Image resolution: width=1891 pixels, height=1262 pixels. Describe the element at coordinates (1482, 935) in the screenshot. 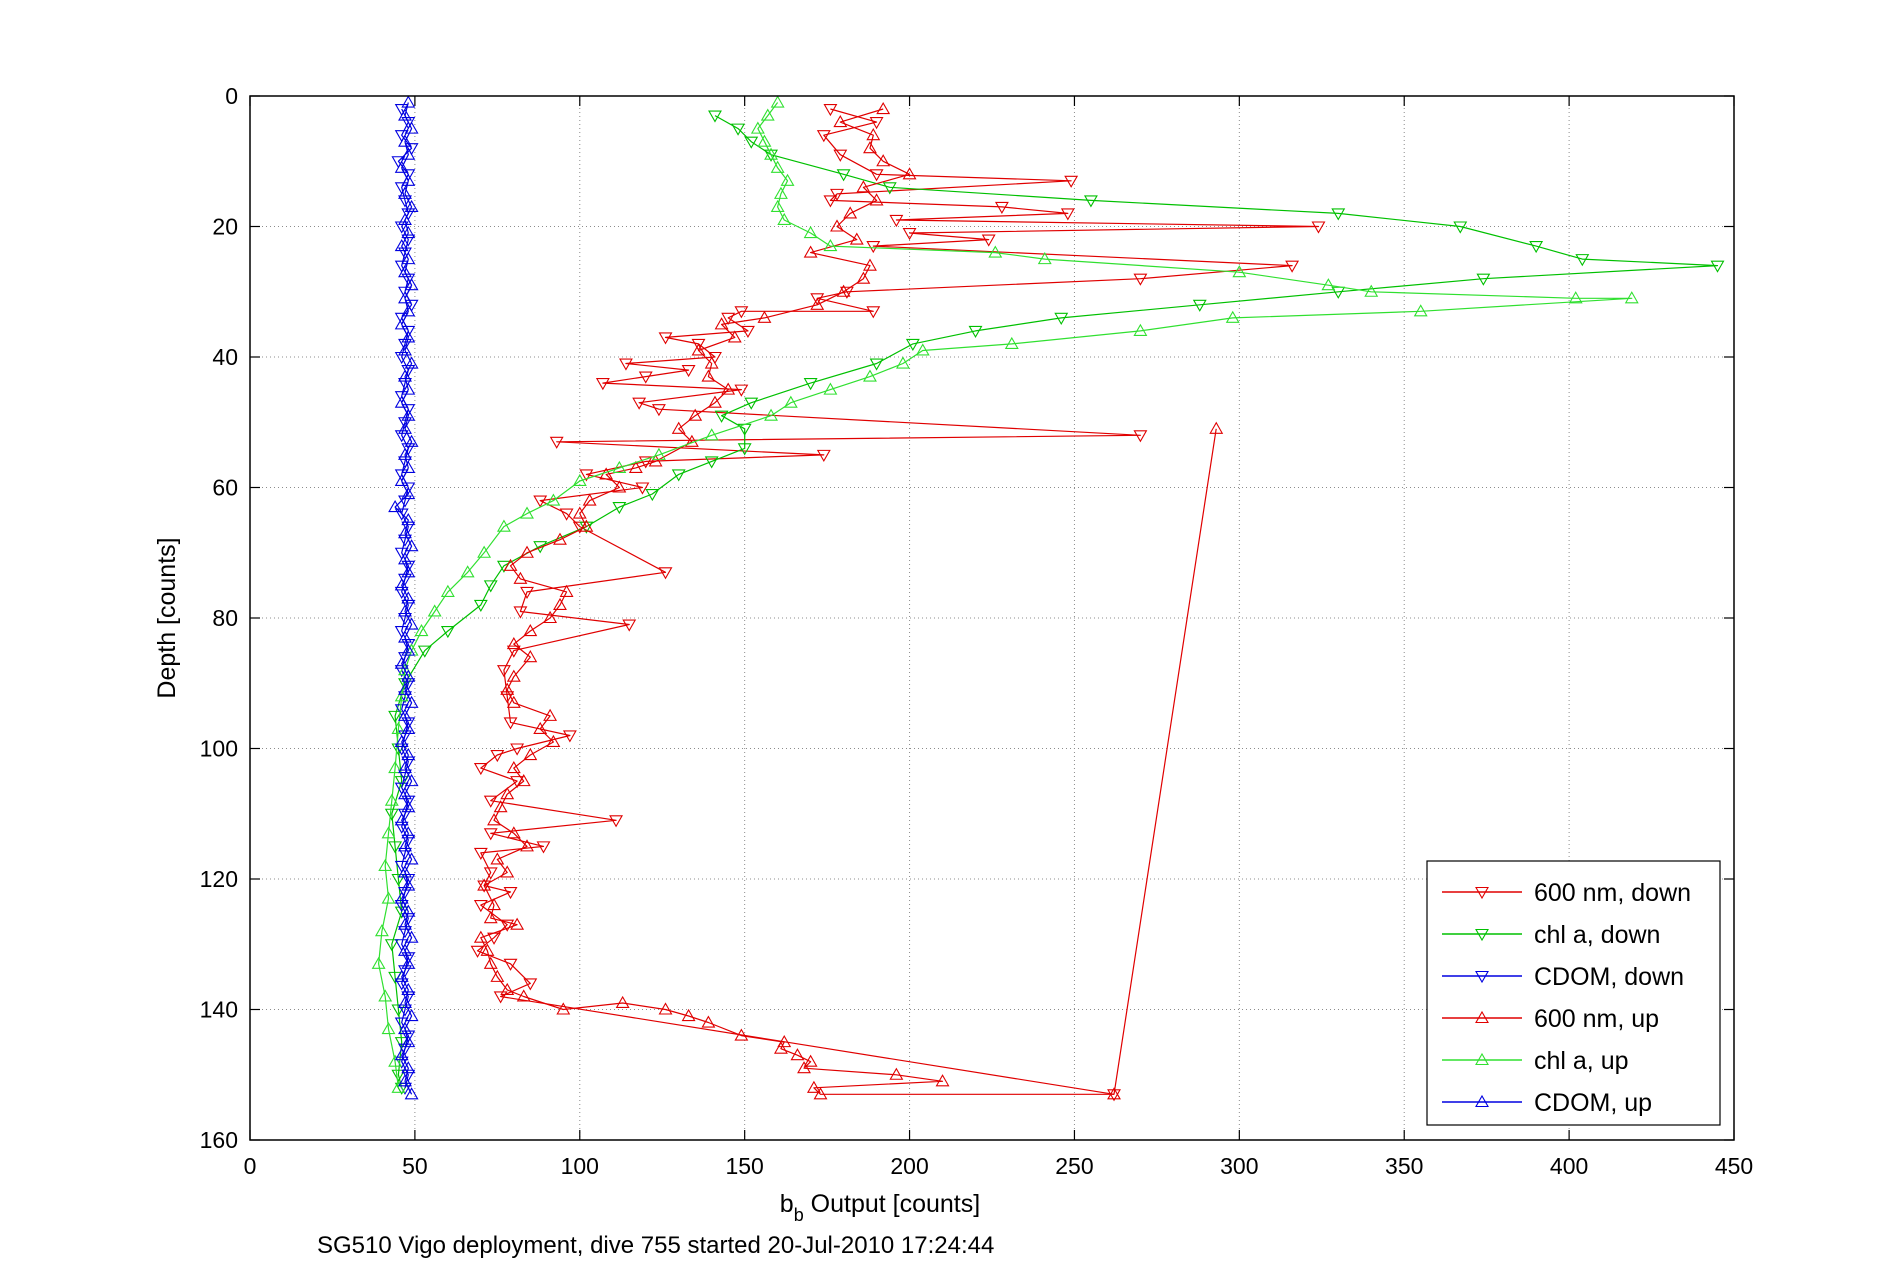

I see `legend-swatch-marker` at that location.